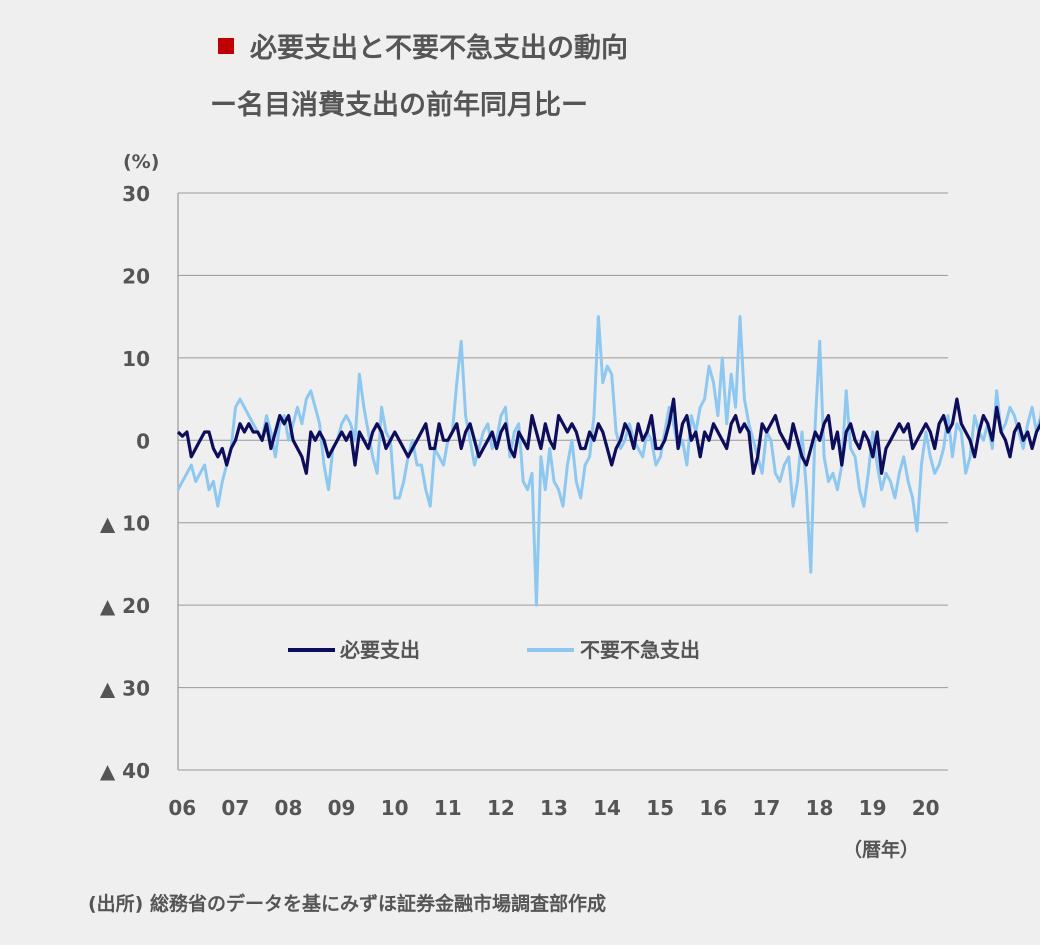 The height and width of the screenshot is (945, 1040). What do you see at coordinates (136, 276) in the screenshot?
I see `y-tick-label: 20` at bounding box center [136, 276].